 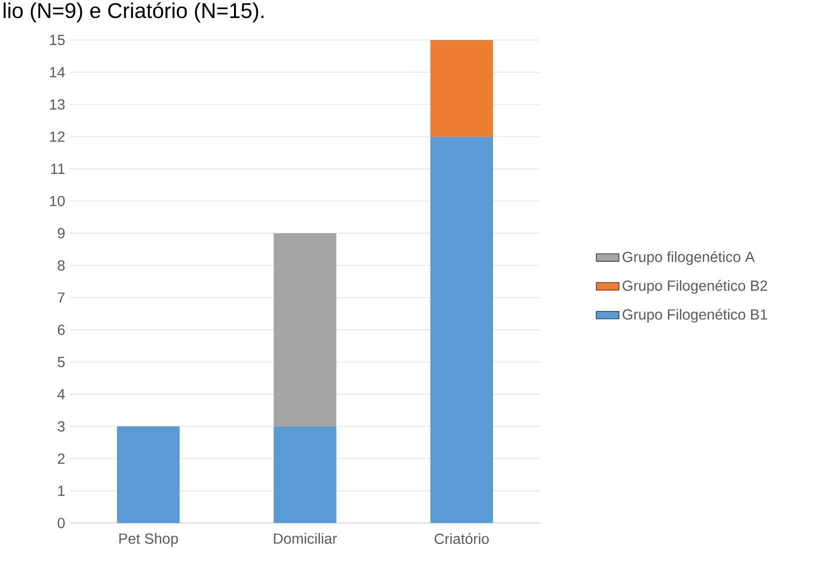 What do you see at coordinates (61, 265) in the screenshot?
I see `y-tick-label: 8` at bounding box center [61, 265].